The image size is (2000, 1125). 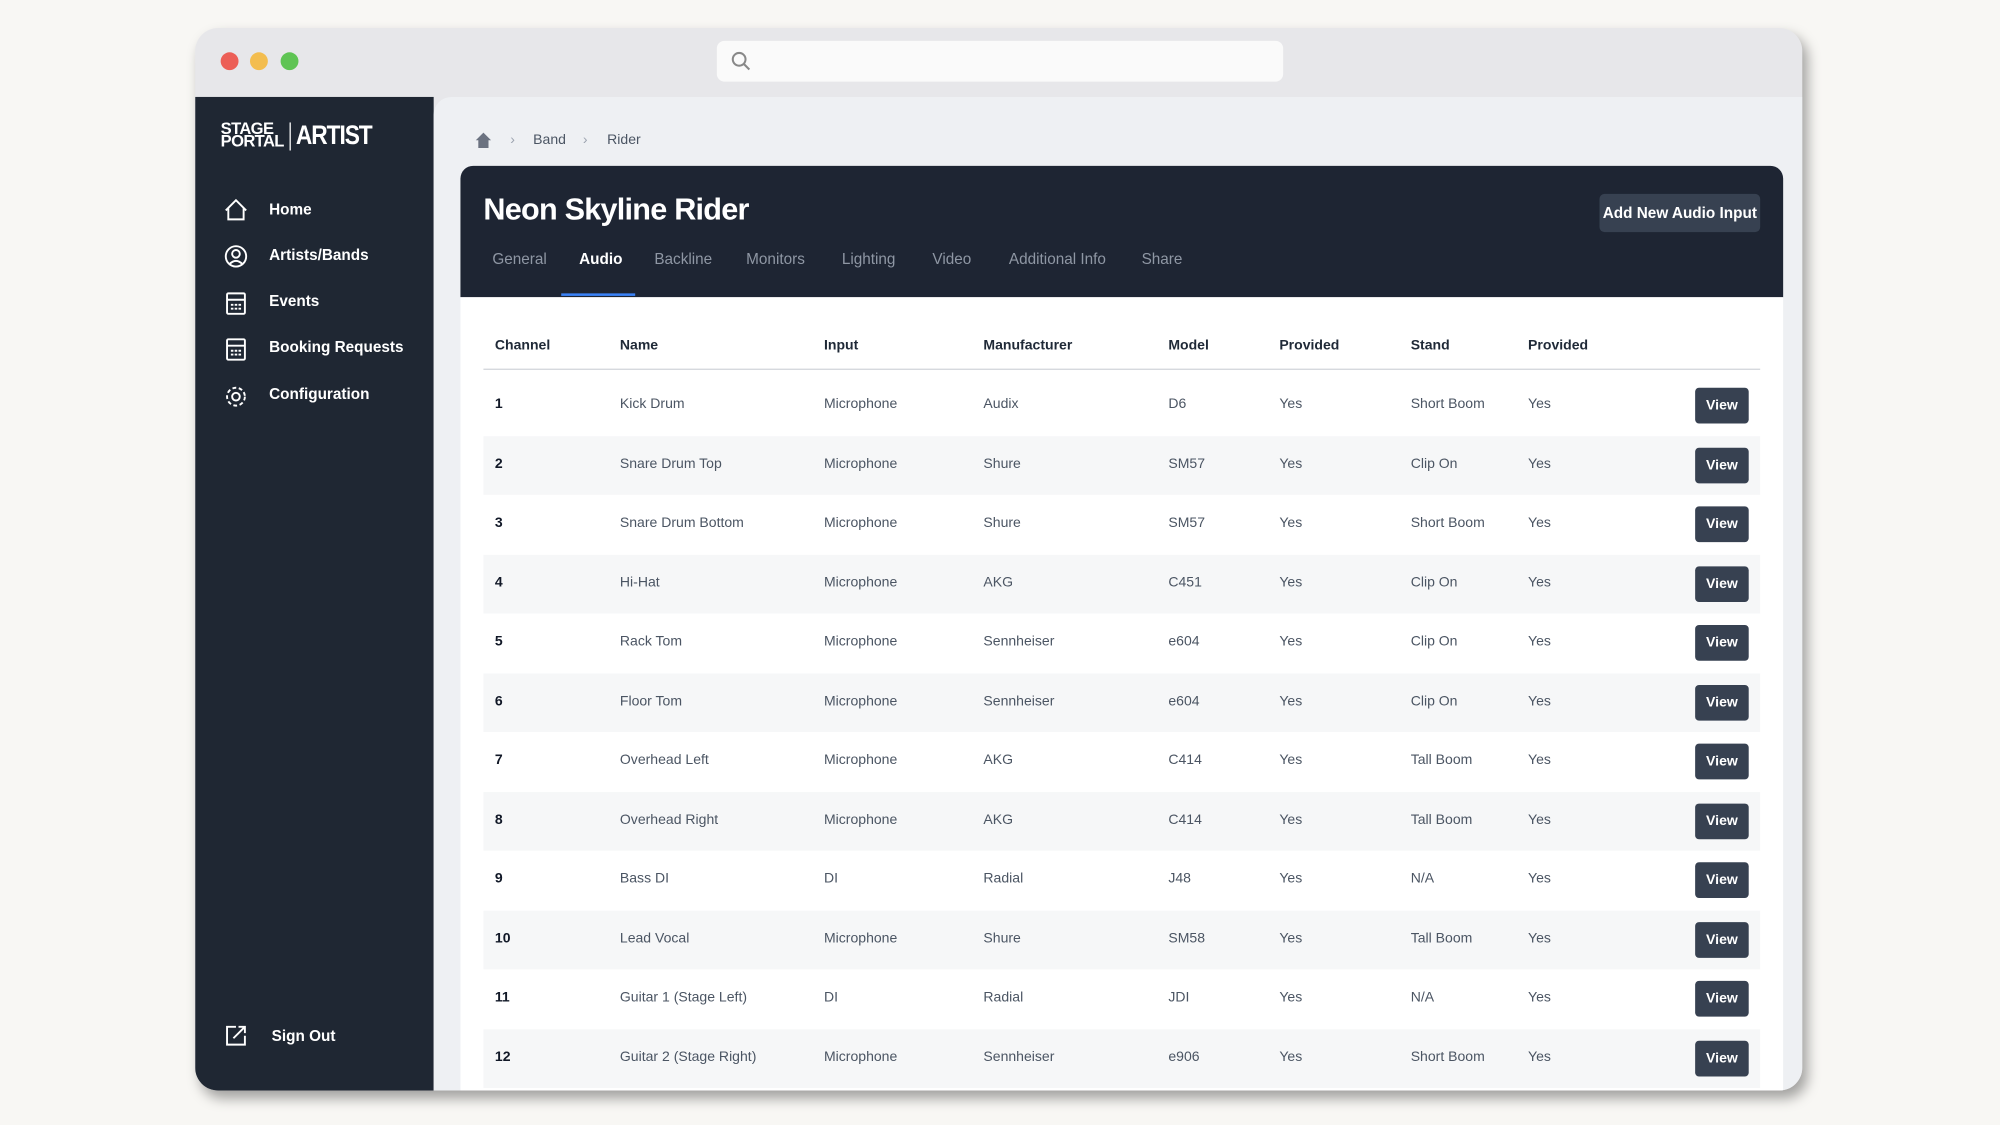 I want to click on nav-item: Events, so click(x=294, y=301).